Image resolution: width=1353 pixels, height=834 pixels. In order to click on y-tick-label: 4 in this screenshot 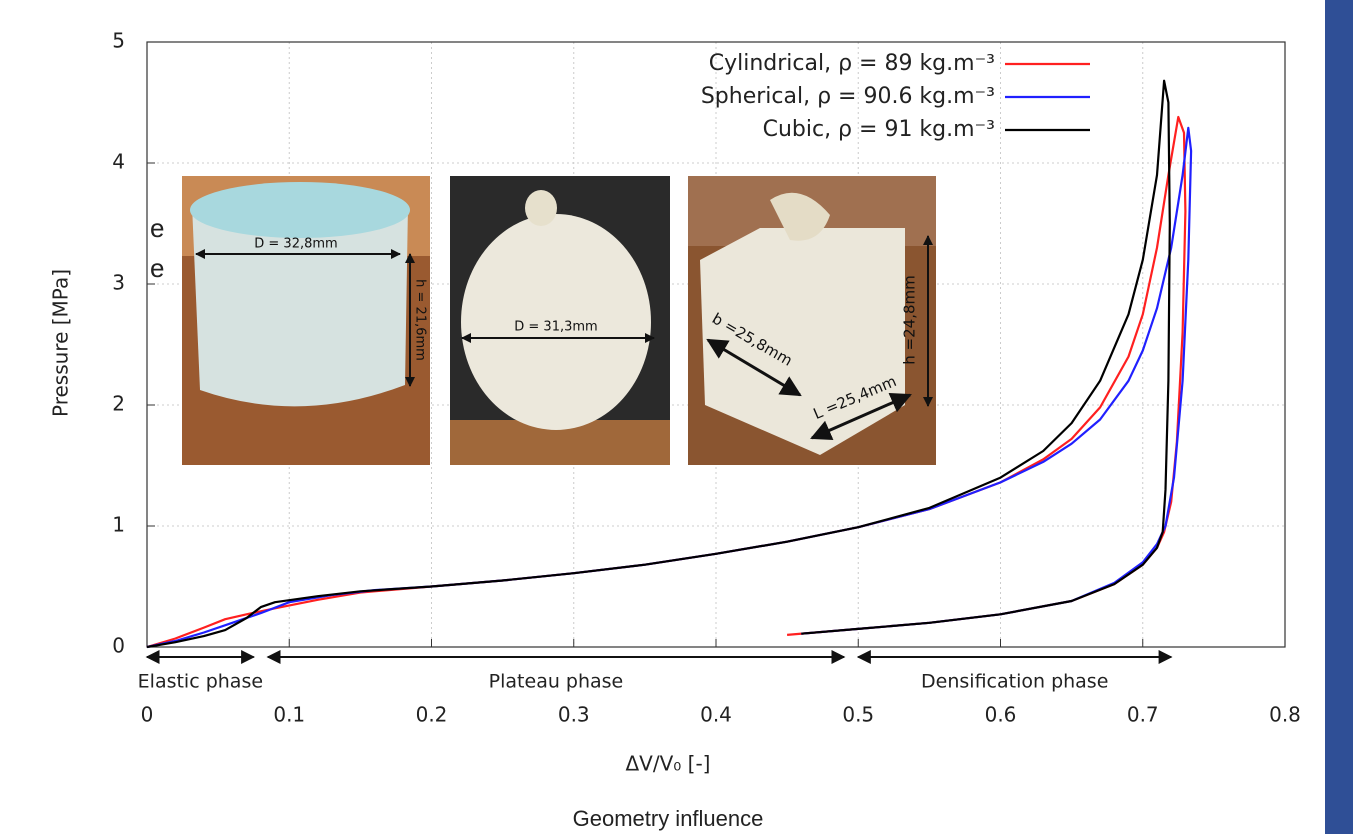, I will do `click(118, 162)`.